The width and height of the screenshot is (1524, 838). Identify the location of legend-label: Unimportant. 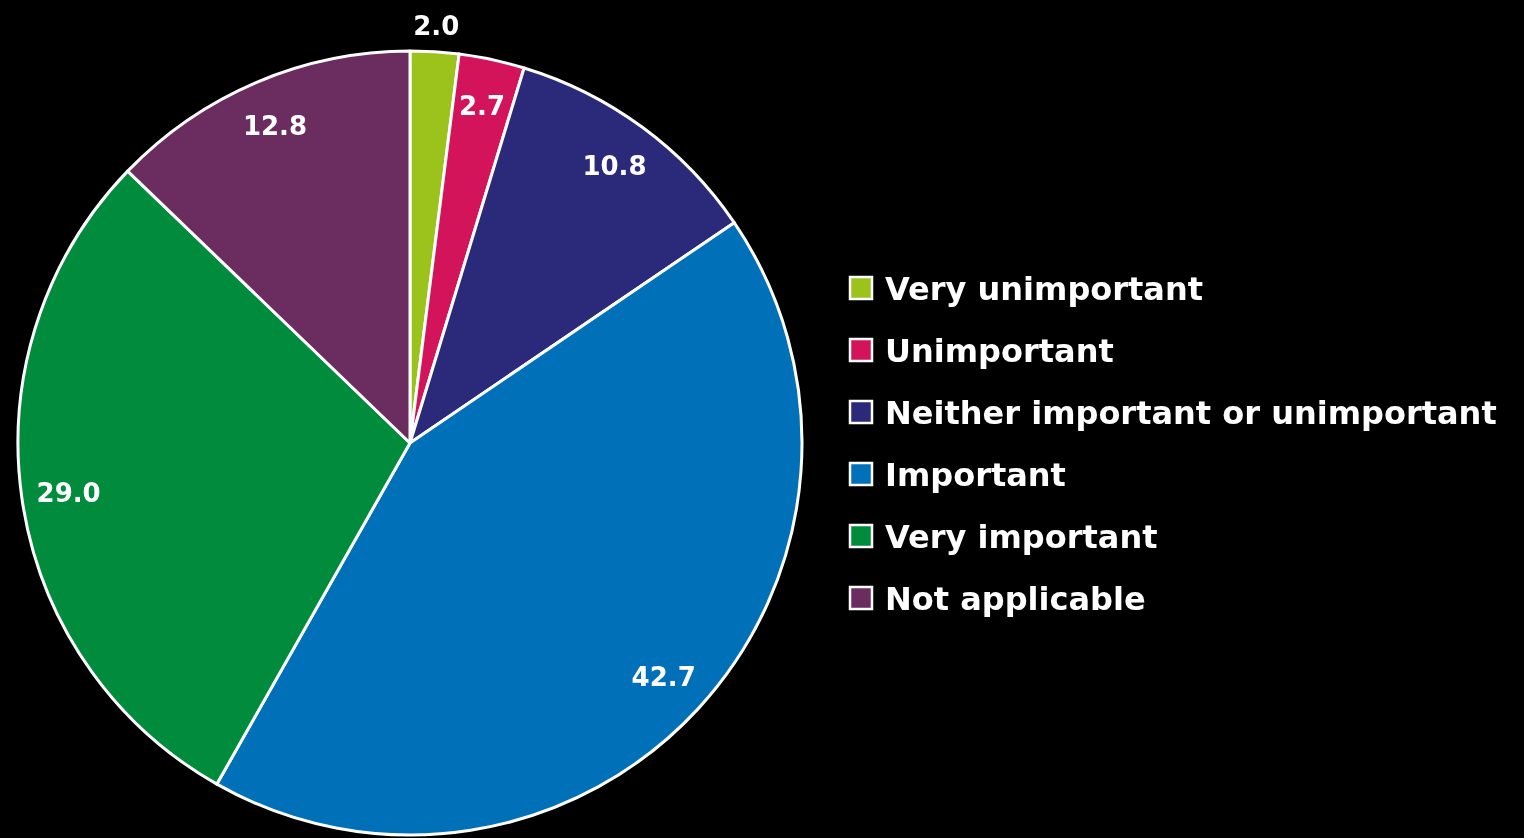
(999, 350).